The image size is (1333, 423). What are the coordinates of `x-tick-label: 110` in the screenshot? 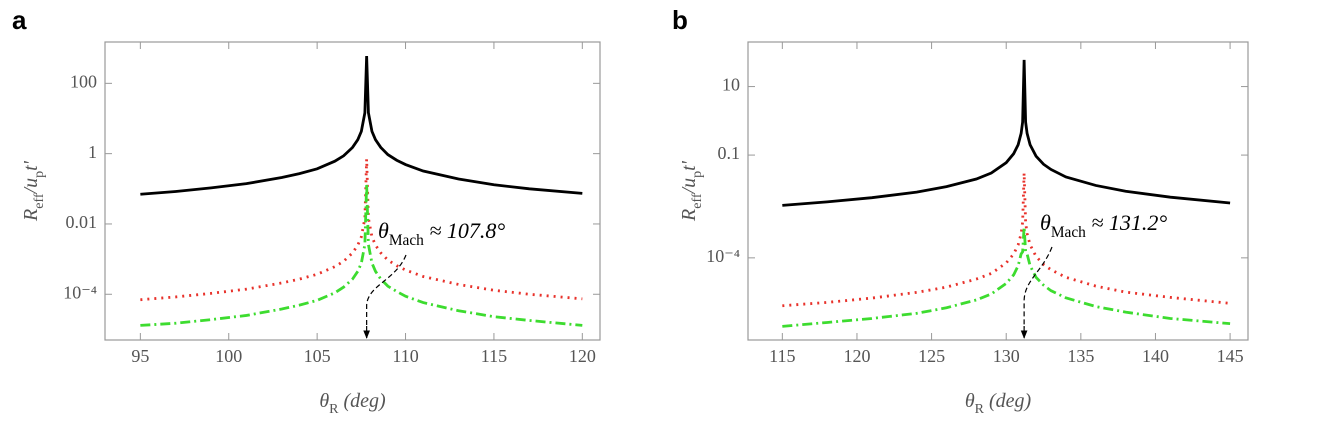 It's located at (405, 356).